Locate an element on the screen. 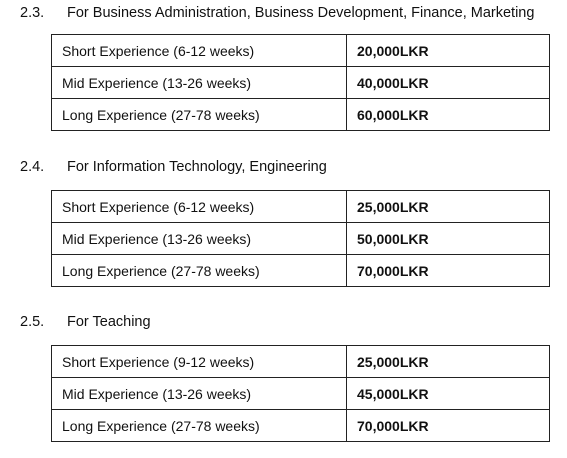  section-heading: 2.5. For Teaching is located at coordinates (283, 322).